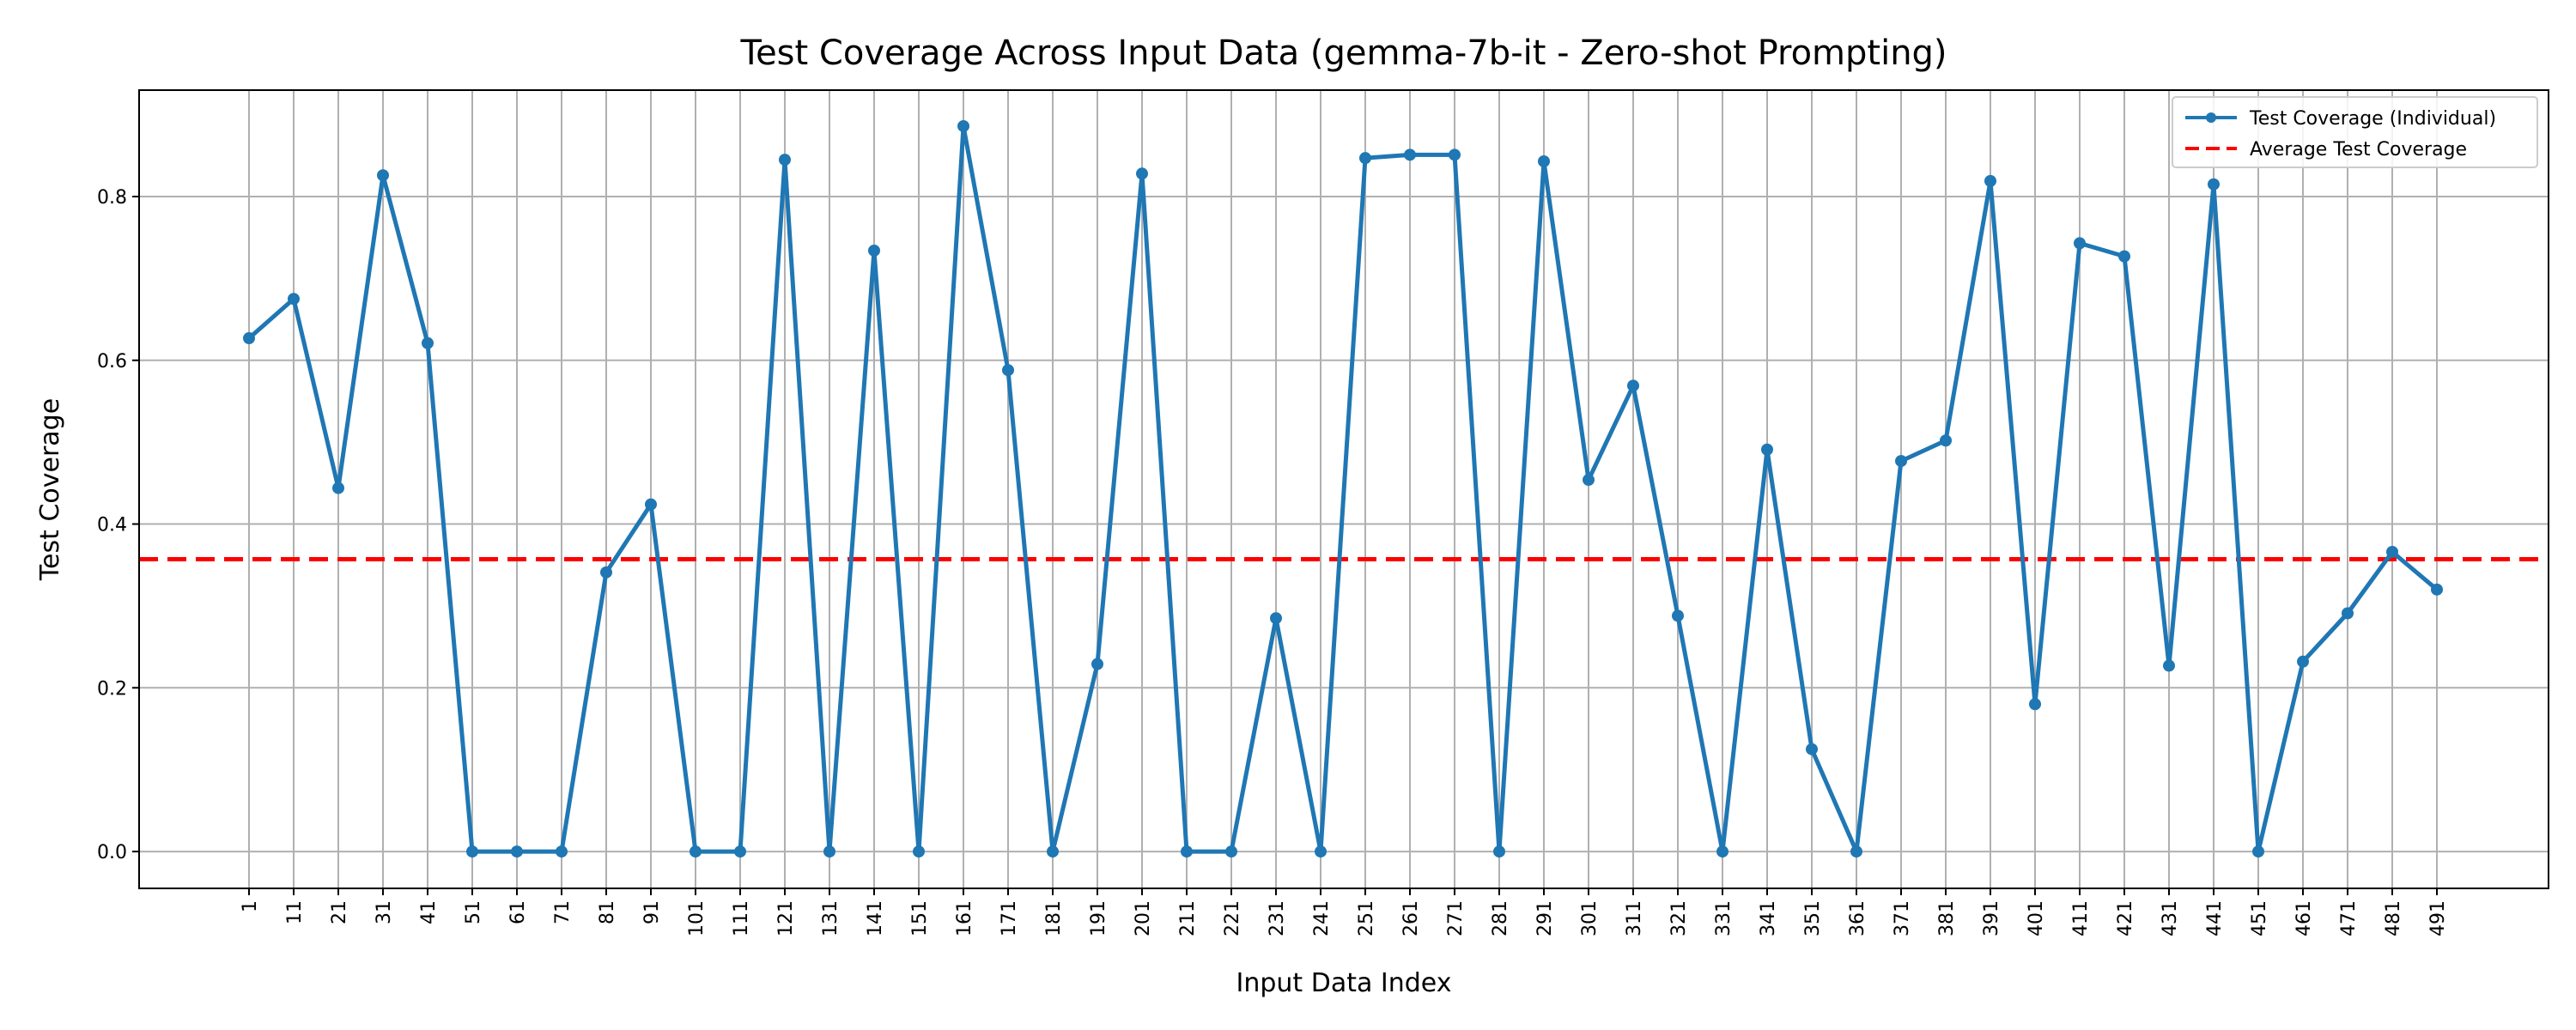 Image resolution: width=2576 pixels, height=1030 pixels. What do you see at coordinates (118, 525) in the screenshot?
I see `y-axis: 0.0 0.2 0.4 0.6 0.8` at bounding box center [118, 525].